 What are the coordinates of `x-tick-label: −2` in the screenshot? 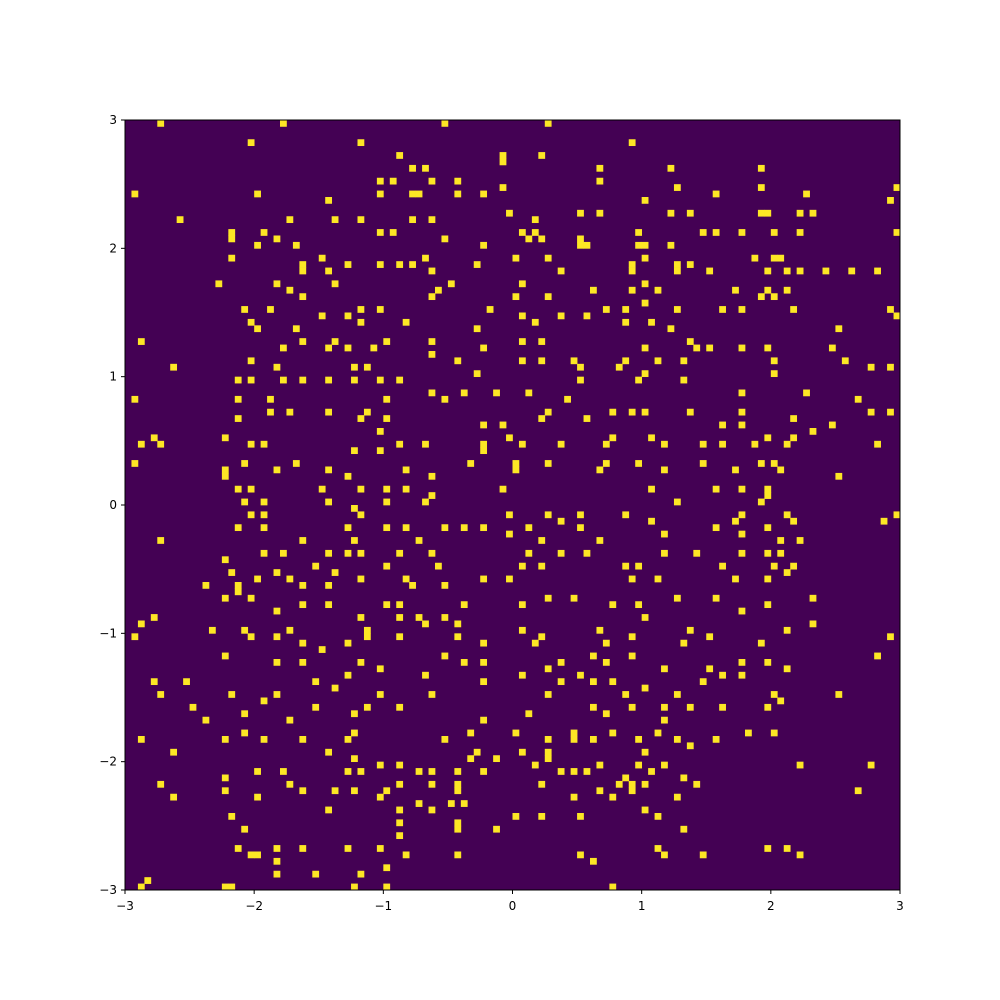 It's located at (254, 906).